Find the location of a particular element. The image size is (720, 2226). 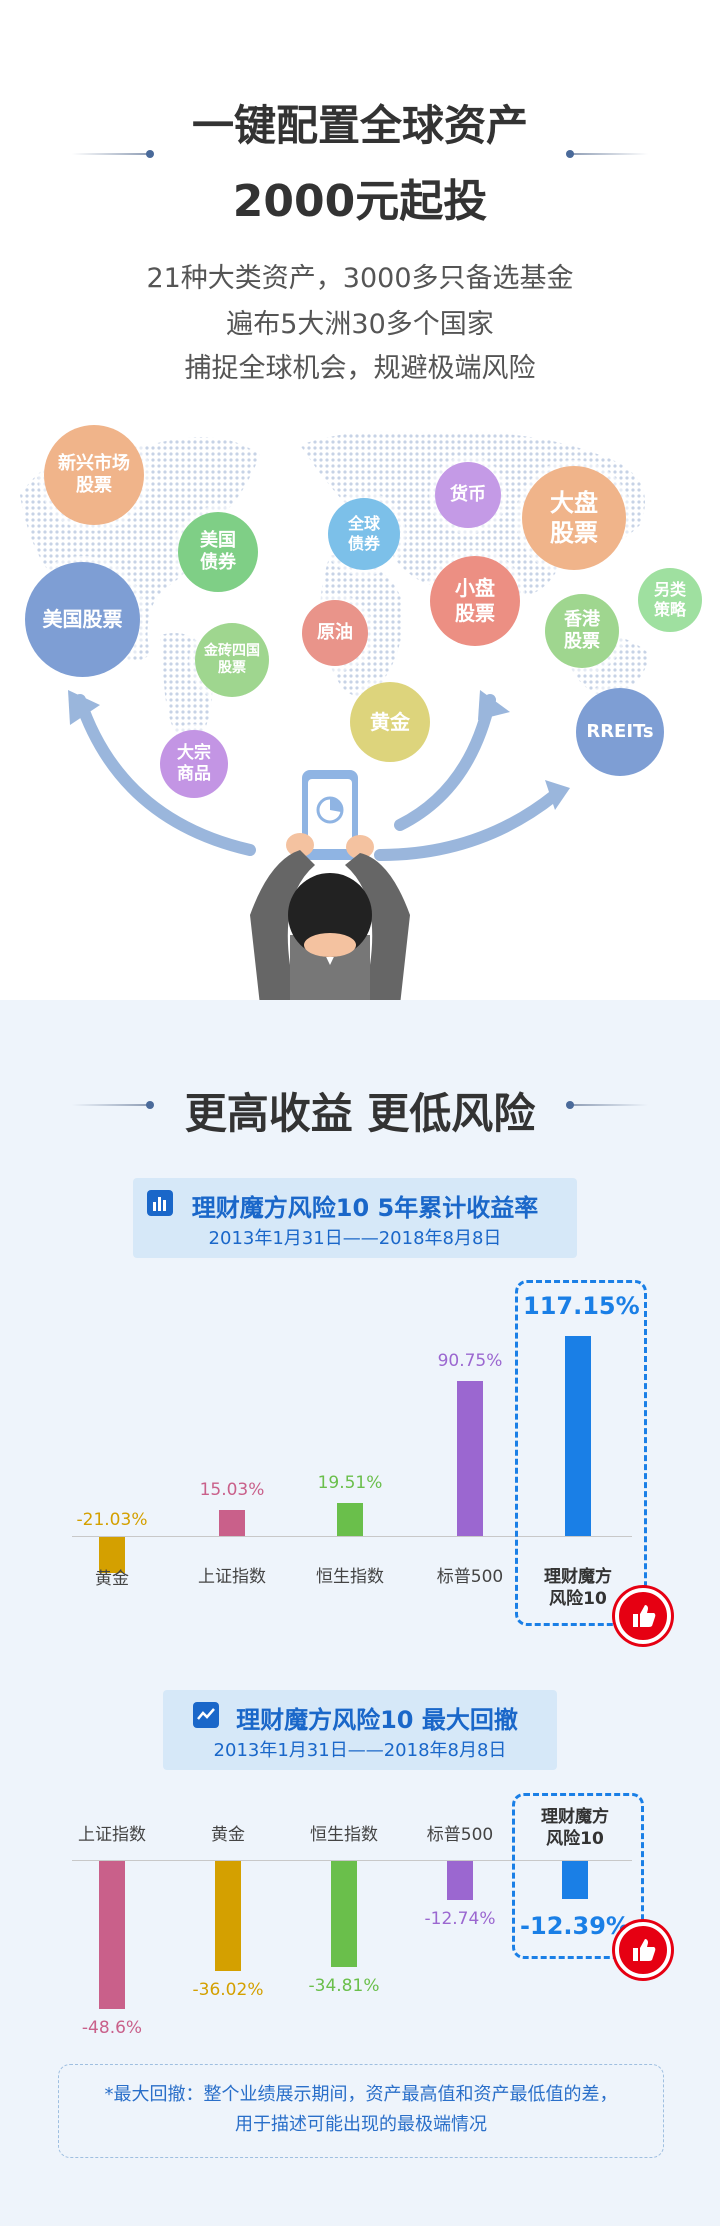

asset-bubble-large-cap-stock: 大盘 股票 is located at coordinates (574, 518).